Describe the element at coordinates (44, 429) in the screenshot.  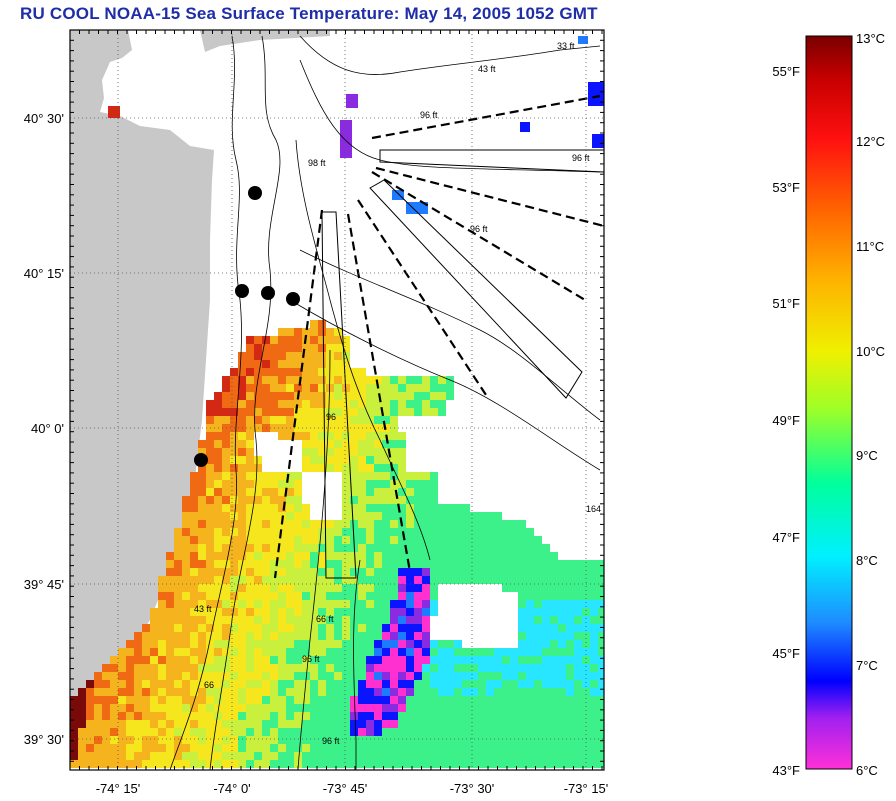
I see `lat-tick-labels: 40° 30' 40° 15' 40° 0' 39° 45' 39° 30'` at that location.